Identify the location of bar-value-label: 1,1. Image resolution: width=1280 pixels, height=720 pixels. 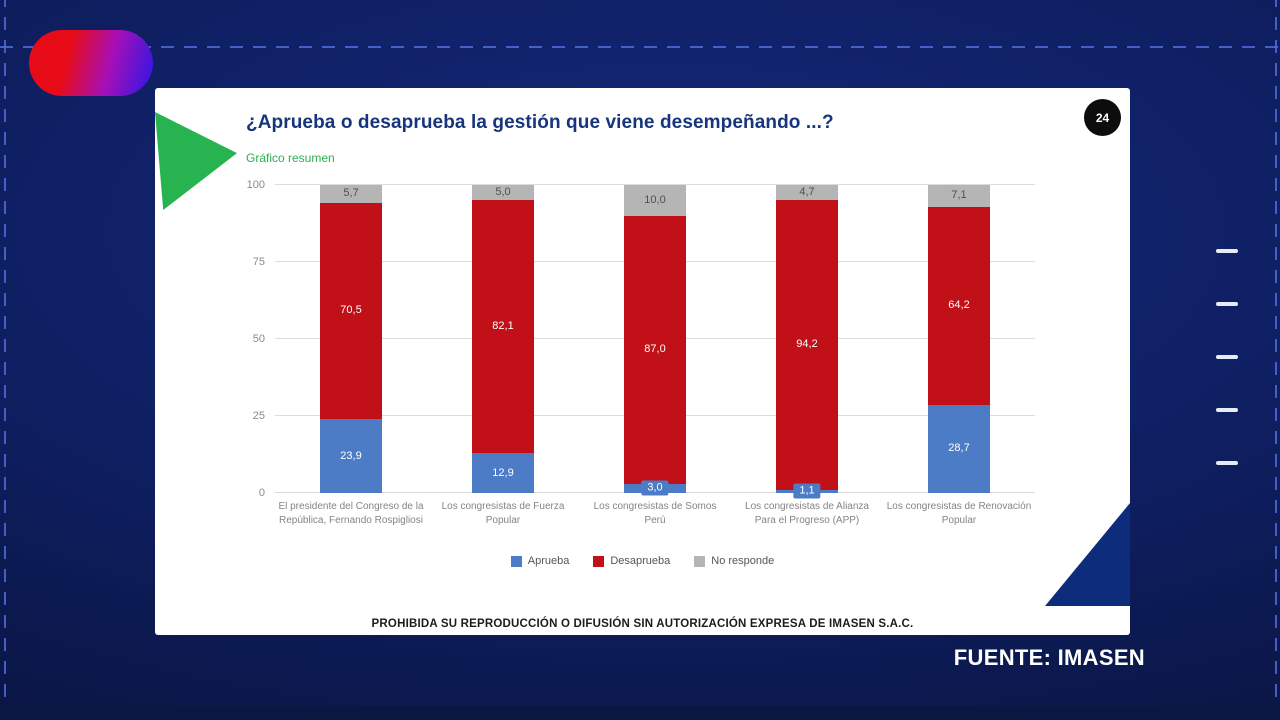
(807, 491).